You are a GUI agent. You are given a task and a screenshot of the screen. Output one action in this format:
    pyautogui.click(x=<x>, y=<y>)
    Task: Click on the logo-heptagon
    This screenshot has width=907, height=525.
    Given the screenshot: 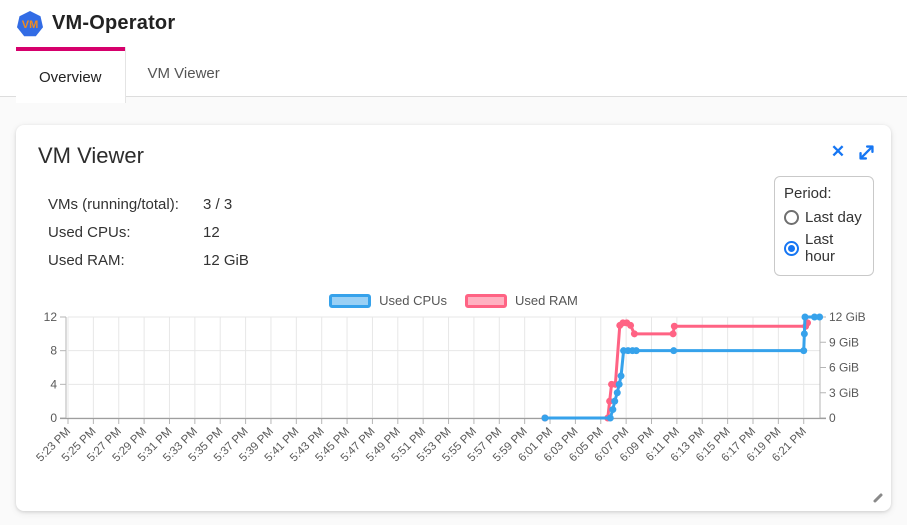 What is the action you would take?
    pyautogui.click(x=30, y=23)
    